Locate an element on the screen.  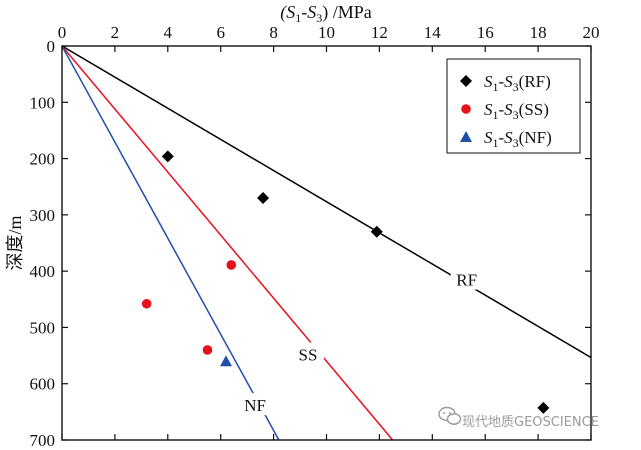
y-tick-label: 300 is located at coordinates (43, 215).